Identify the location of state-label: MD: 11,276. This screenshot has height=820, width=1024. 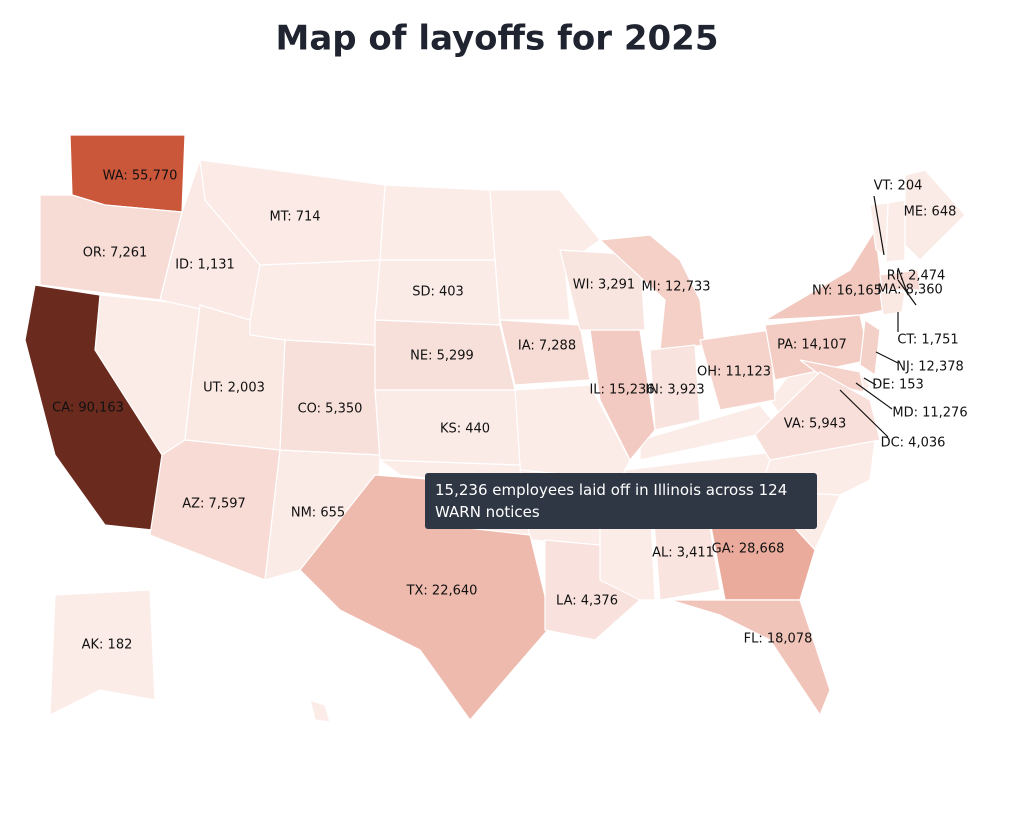
(929, 413).